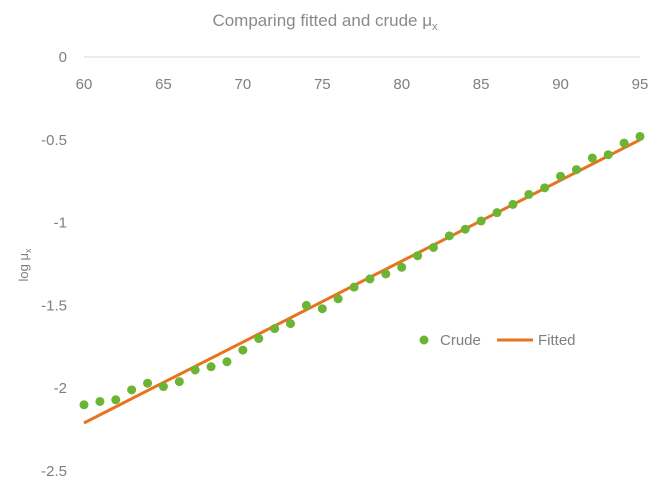 This screenshot has width=650, height=481. What do you see at coordinates (640, 84) in the screenshot?
I see `x-tick-label: 95` at bounding box center [640, 84].